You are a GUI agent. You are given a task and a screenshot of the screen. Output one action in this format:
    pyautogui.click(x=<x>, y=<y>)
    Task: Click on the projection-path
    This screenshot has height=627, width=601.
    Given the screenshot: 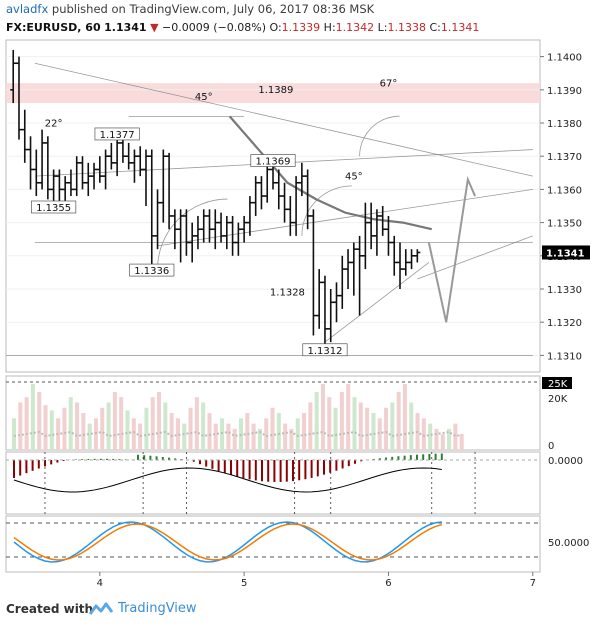 What is the action you would take?
    pyautogui.click(x=451, y=249)
    